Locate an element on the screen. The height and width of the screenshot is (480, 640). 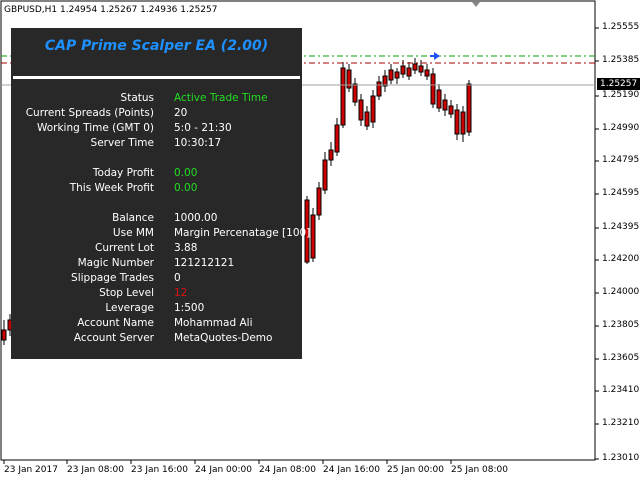
price-tick-label: 1.25190 is located at coordinates (621, 95).